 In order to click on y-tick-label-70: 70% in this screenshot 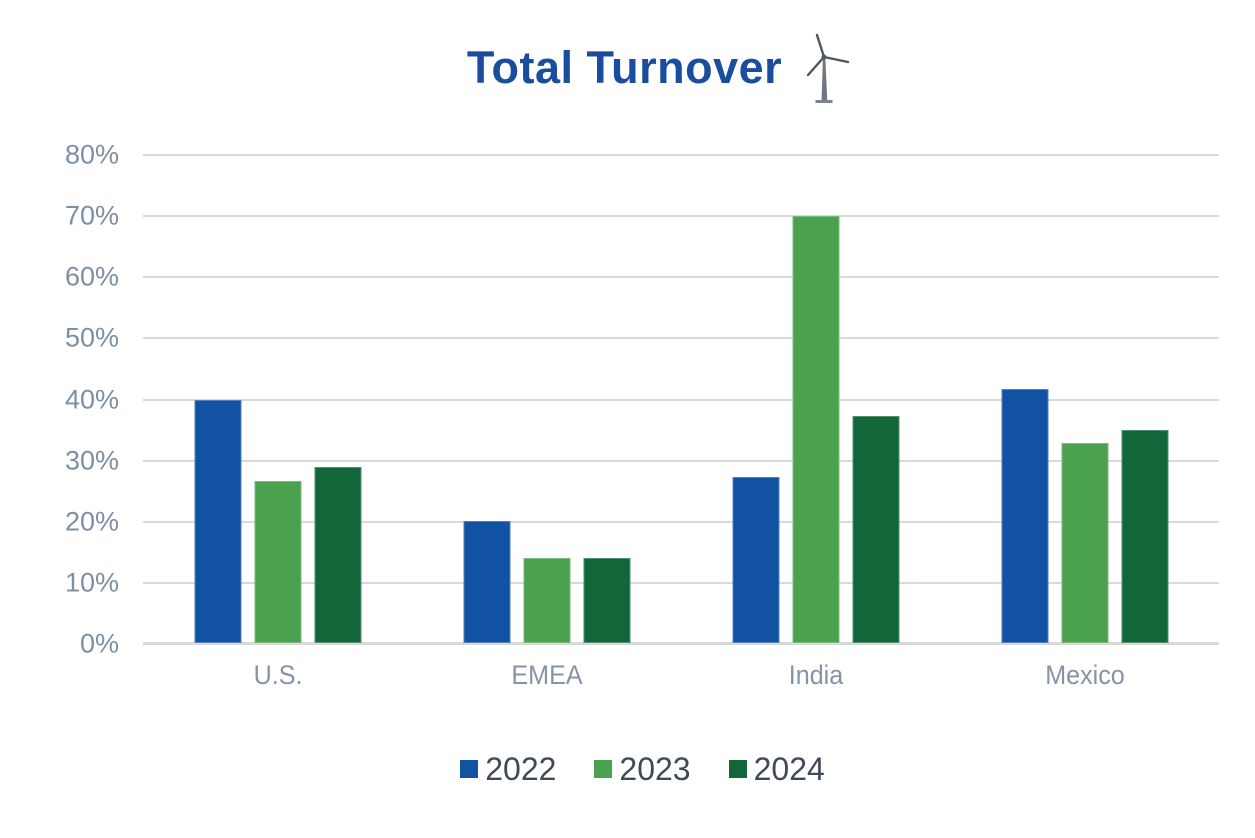, I will do `click(91, 215)`.